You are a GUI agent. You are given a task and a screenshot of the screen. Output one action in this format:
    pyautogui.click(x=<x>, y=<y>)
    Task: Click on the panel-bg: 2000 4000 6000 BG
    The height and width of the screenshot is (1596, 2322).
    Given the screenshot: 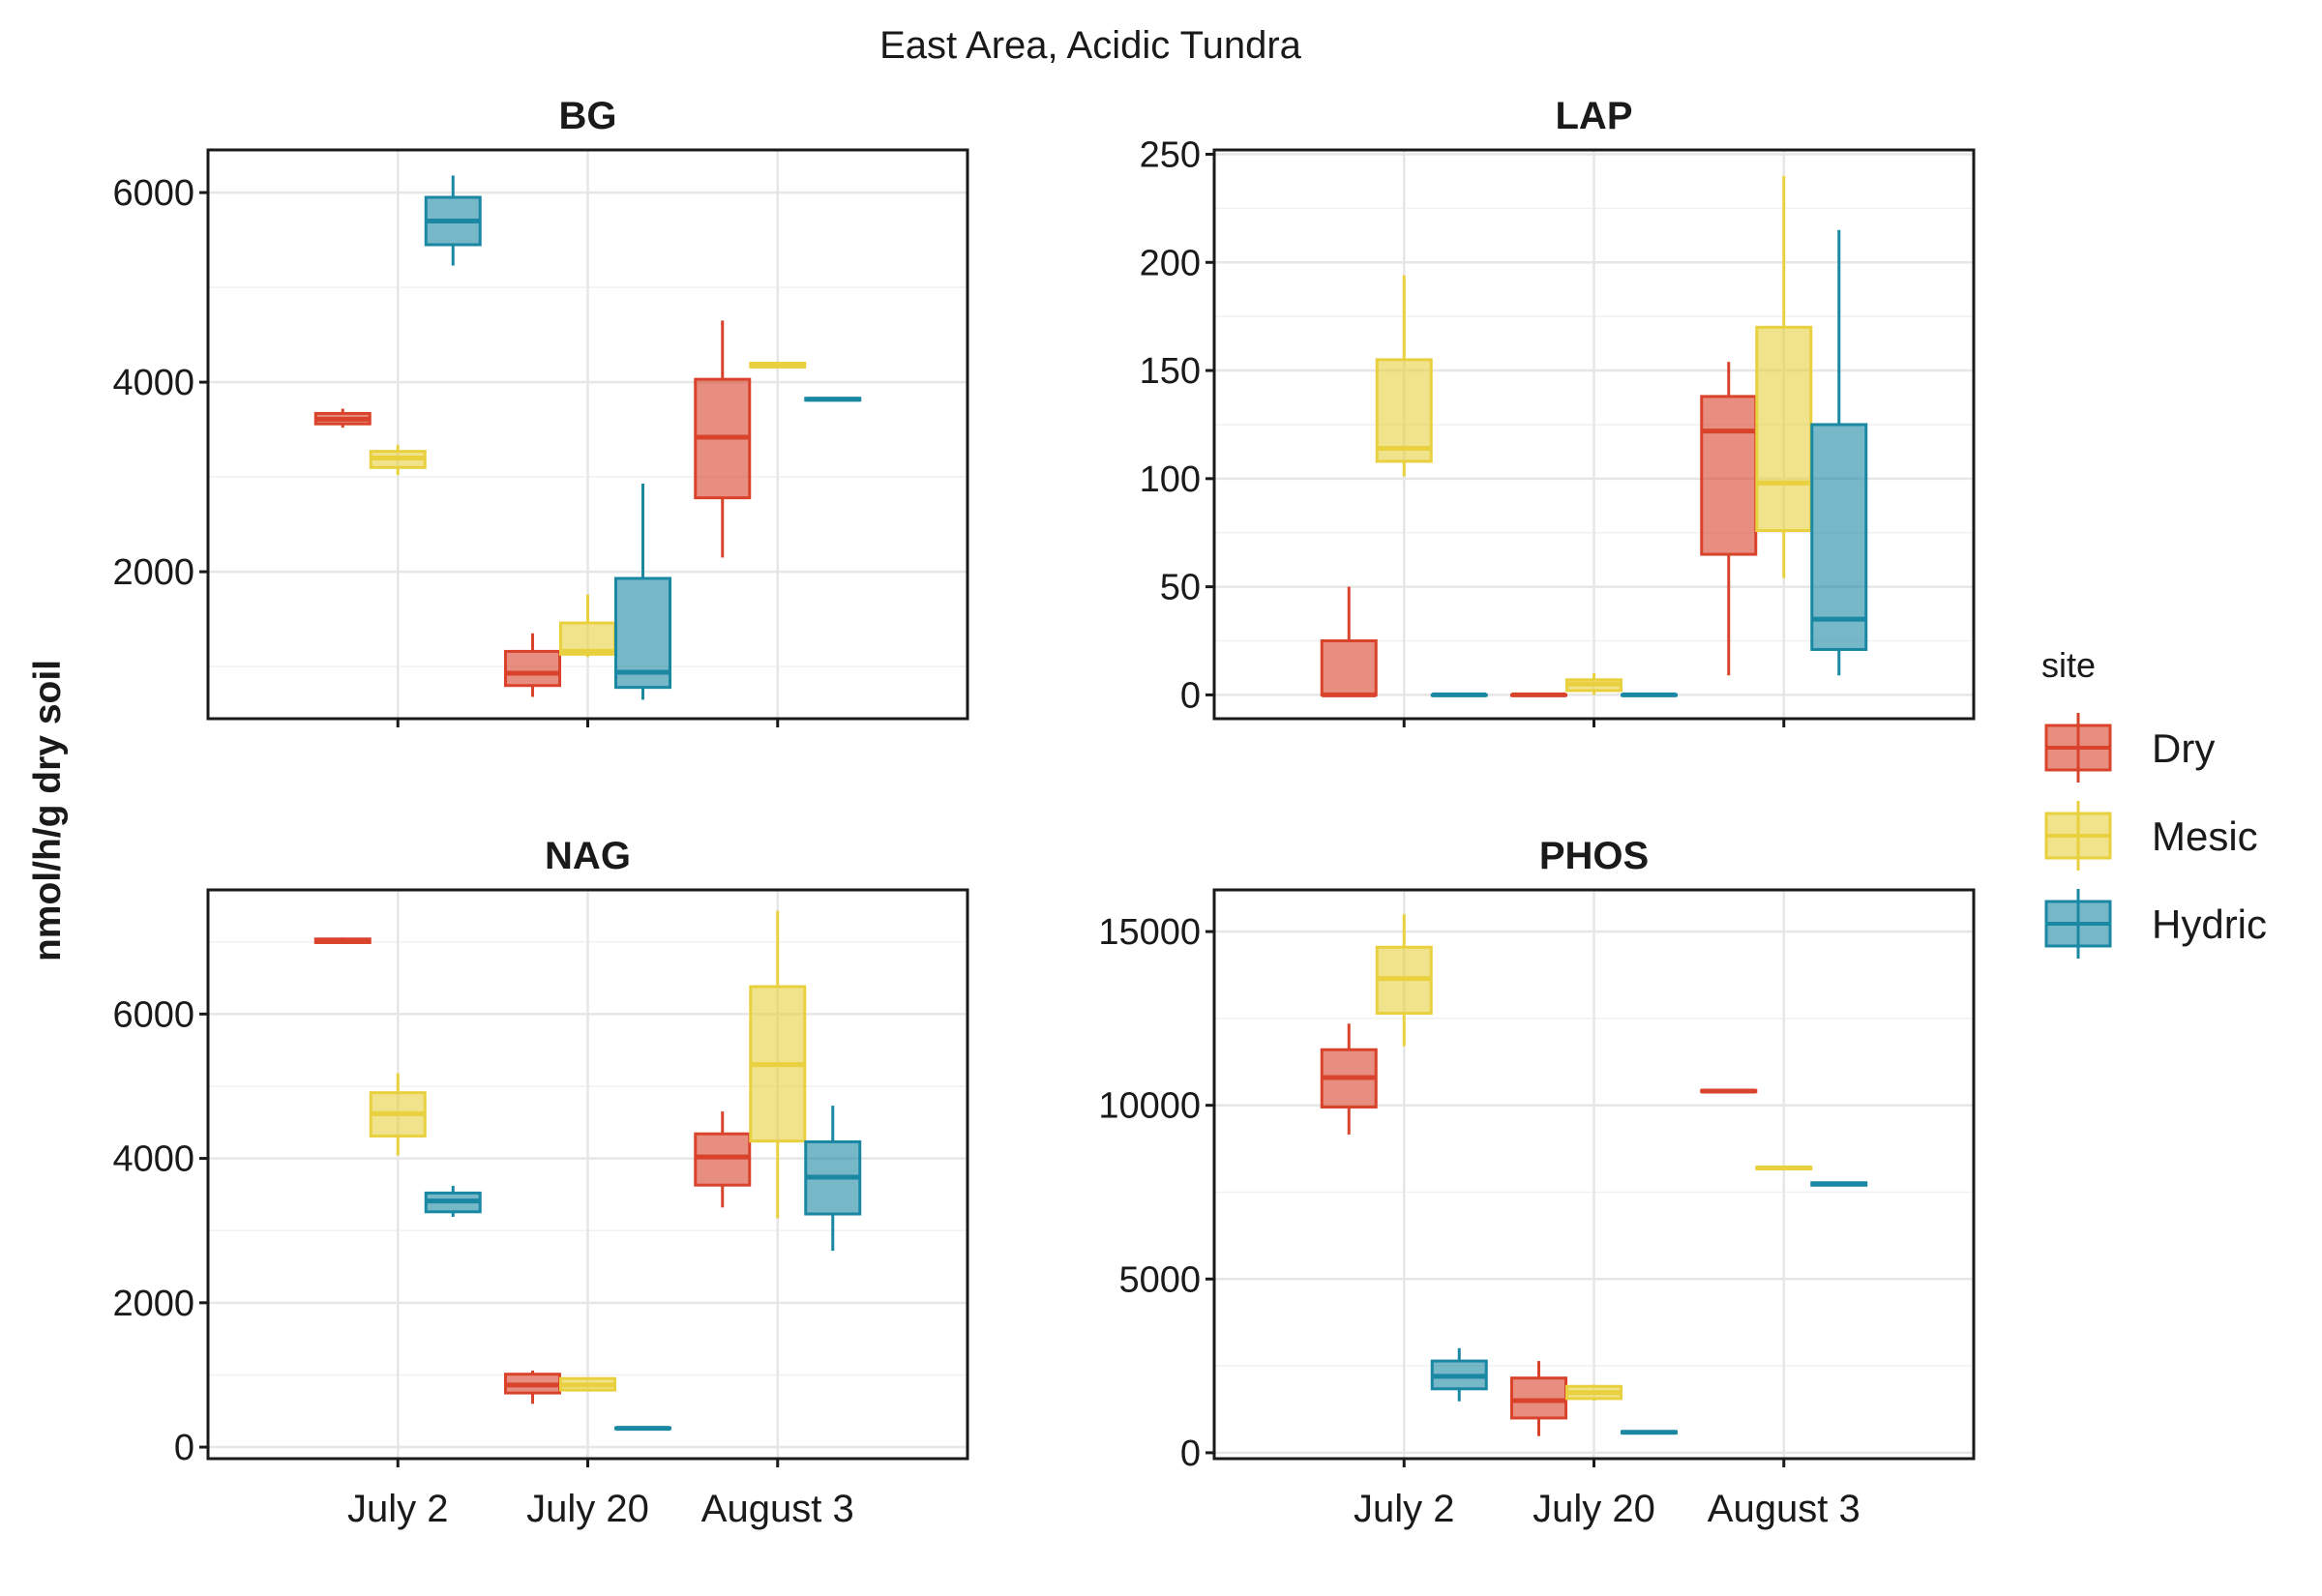 What is the action you would take?
    pyautogui.click(x=540, y=411)
    